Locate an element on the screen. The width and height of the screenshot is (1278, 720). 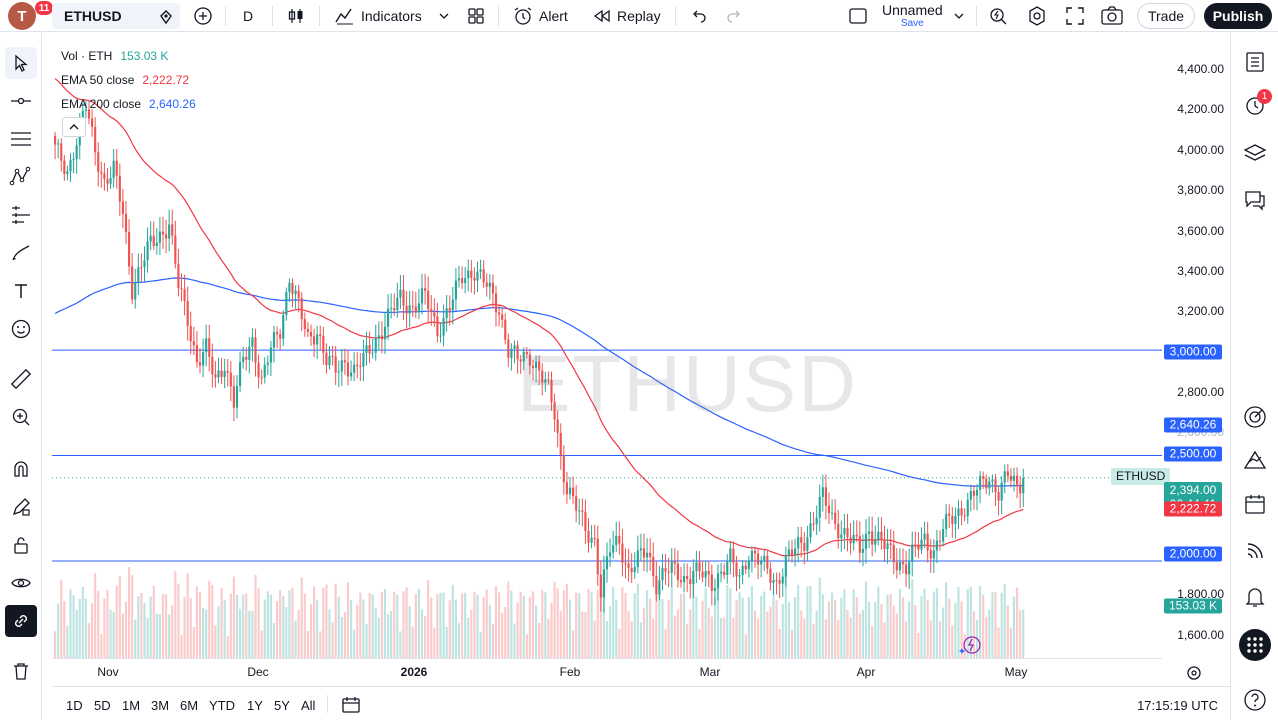
interval-button: D is located at coordinates (248, 16).